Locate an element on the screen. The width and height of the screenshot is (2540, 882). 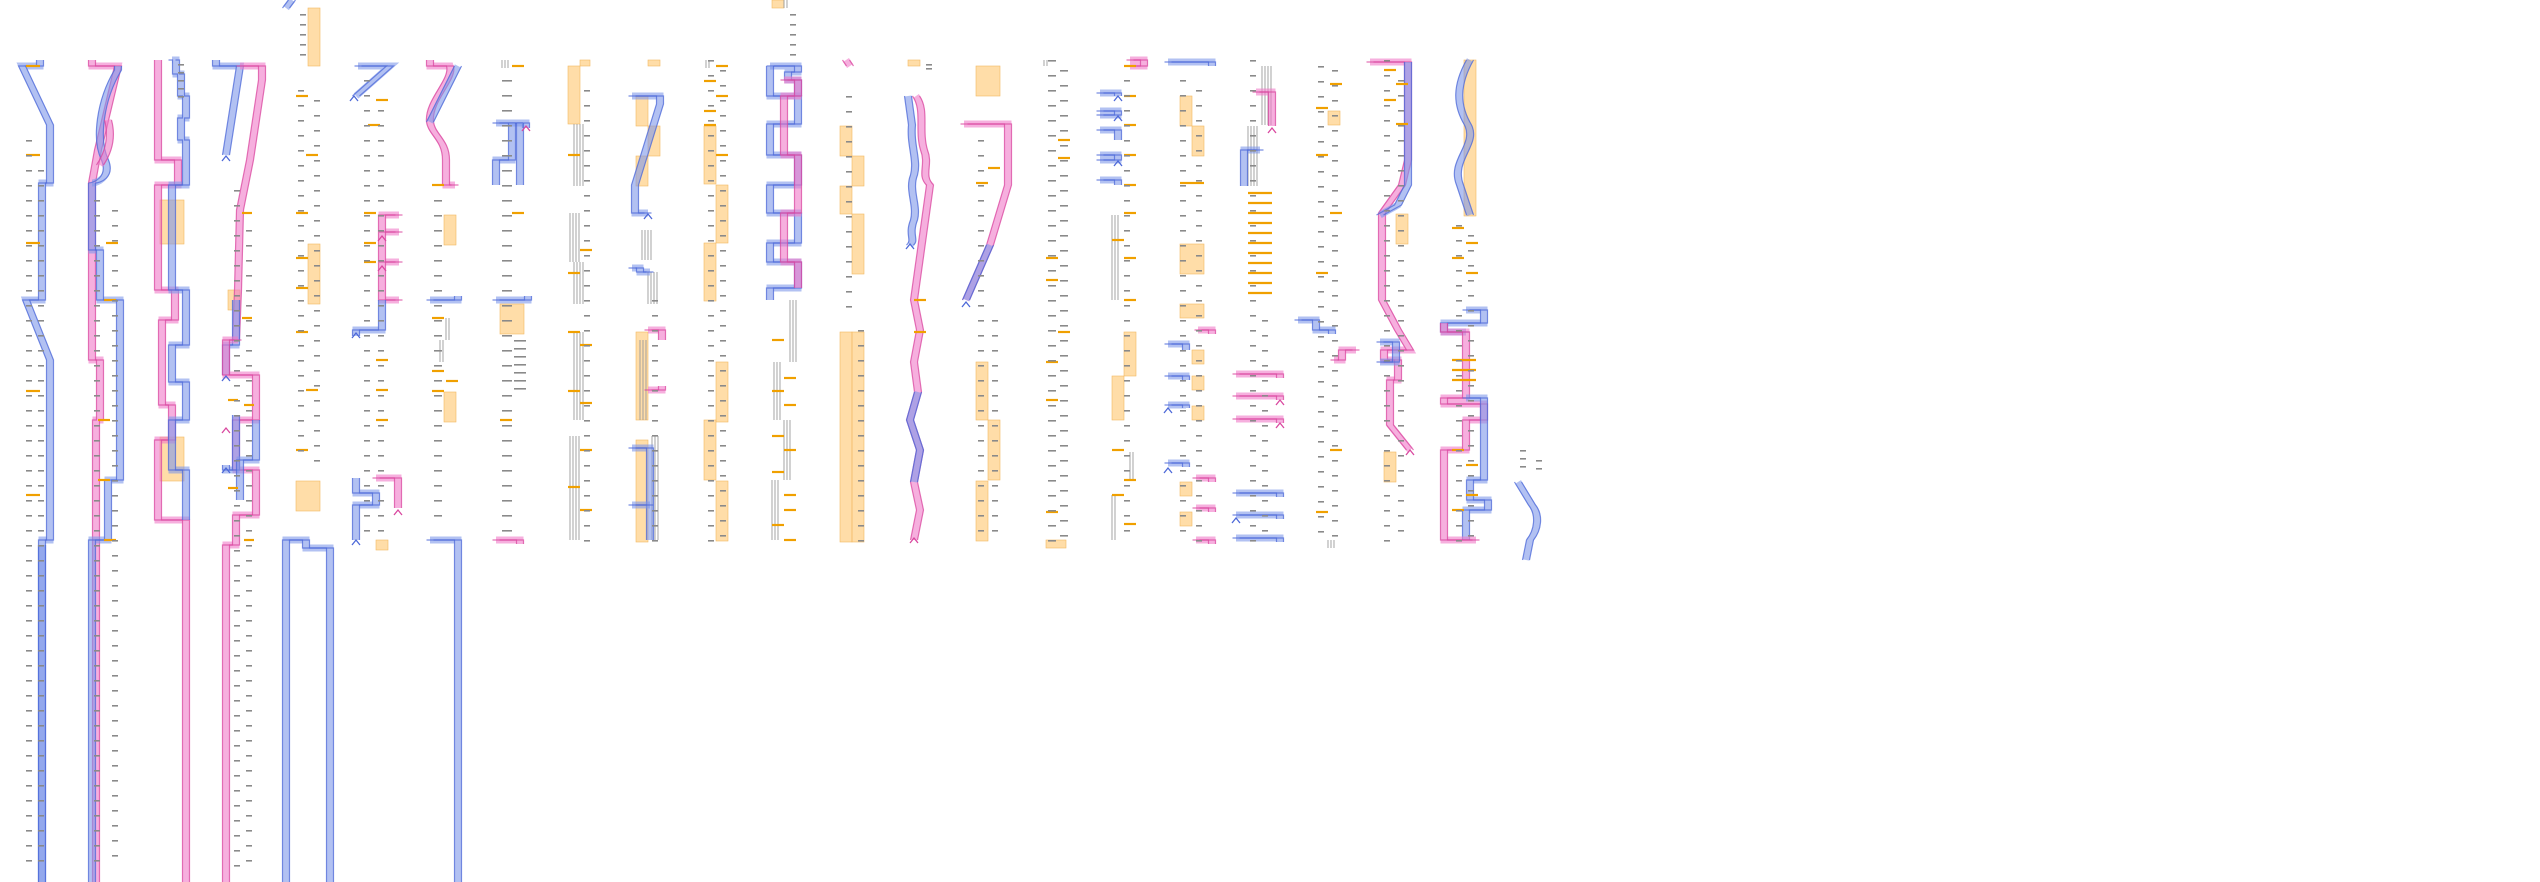
blue-path-lane-4-d-edge-right is located at coordinates (251, 460).